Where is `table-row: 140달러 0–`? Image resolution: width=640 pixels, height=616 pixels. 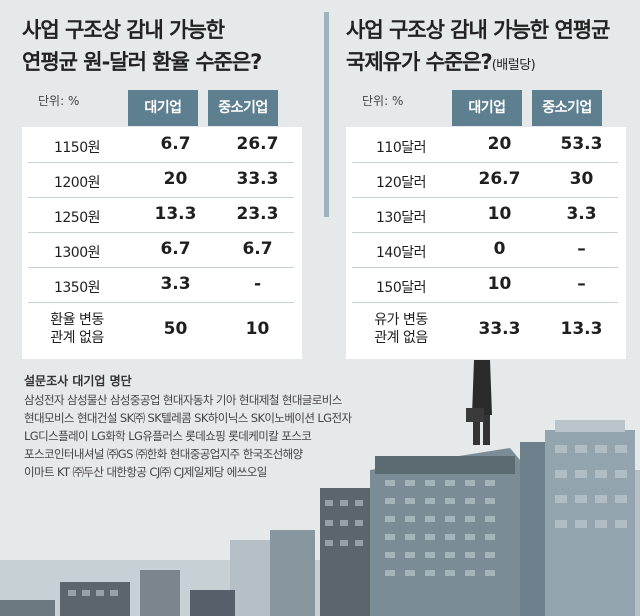
table-row: 140달러 0– is located at coordinates (485, 249).